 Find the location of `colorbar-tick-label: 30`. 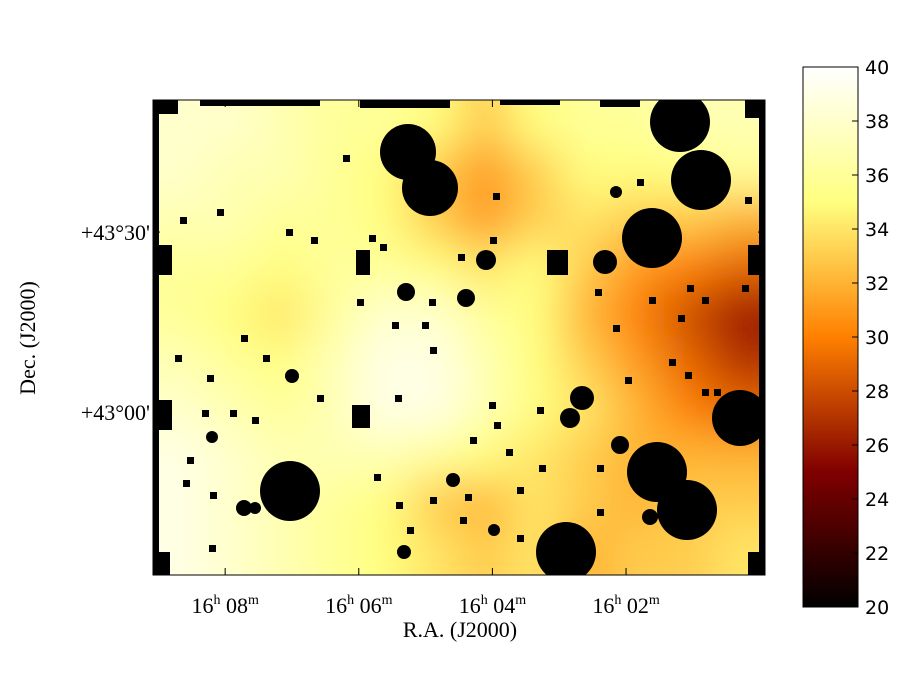

colorbar-tick-label: 30 is located at coordinates (877, 338).